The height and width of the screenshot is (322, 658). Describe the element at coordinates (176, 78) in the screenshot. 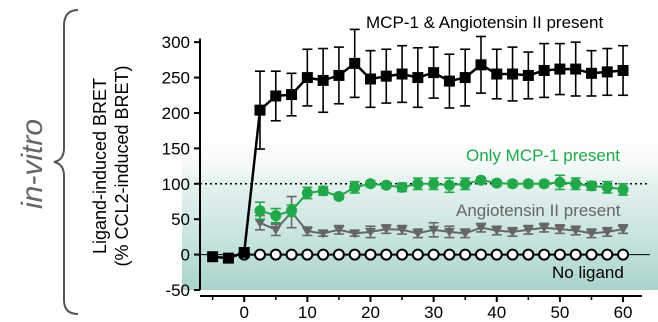

I see `y-tick-label: 250` at that location.